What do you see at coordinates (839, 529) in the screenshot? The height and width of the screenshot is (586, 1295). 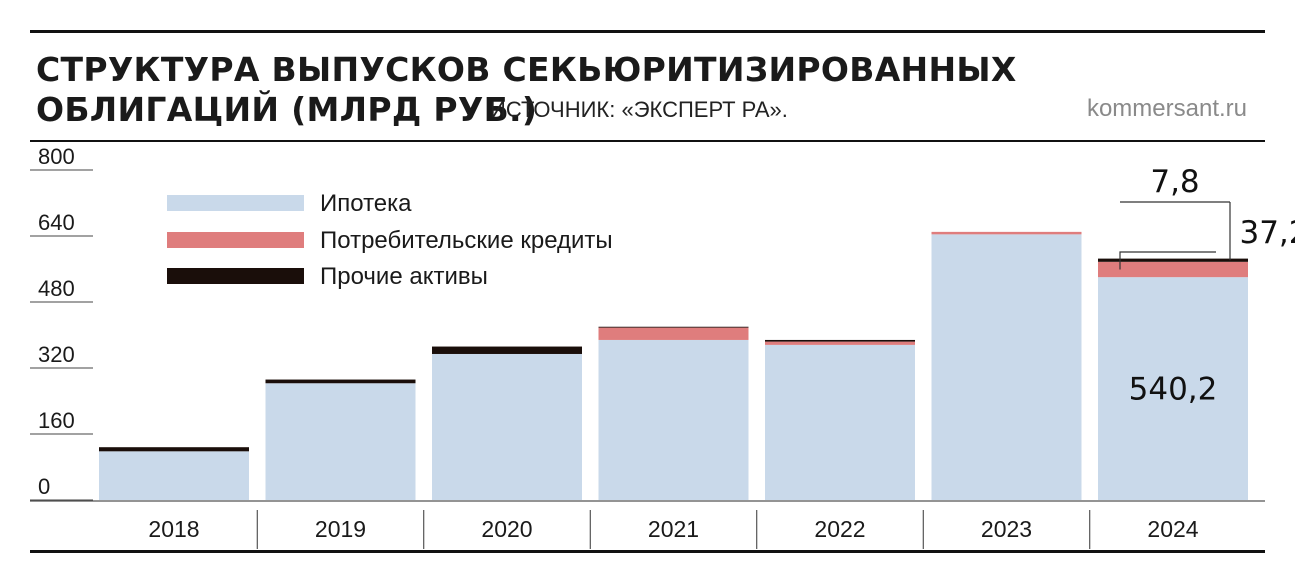 I see `x-tick-label-2022: 2022` at bounding box center [839, 529].